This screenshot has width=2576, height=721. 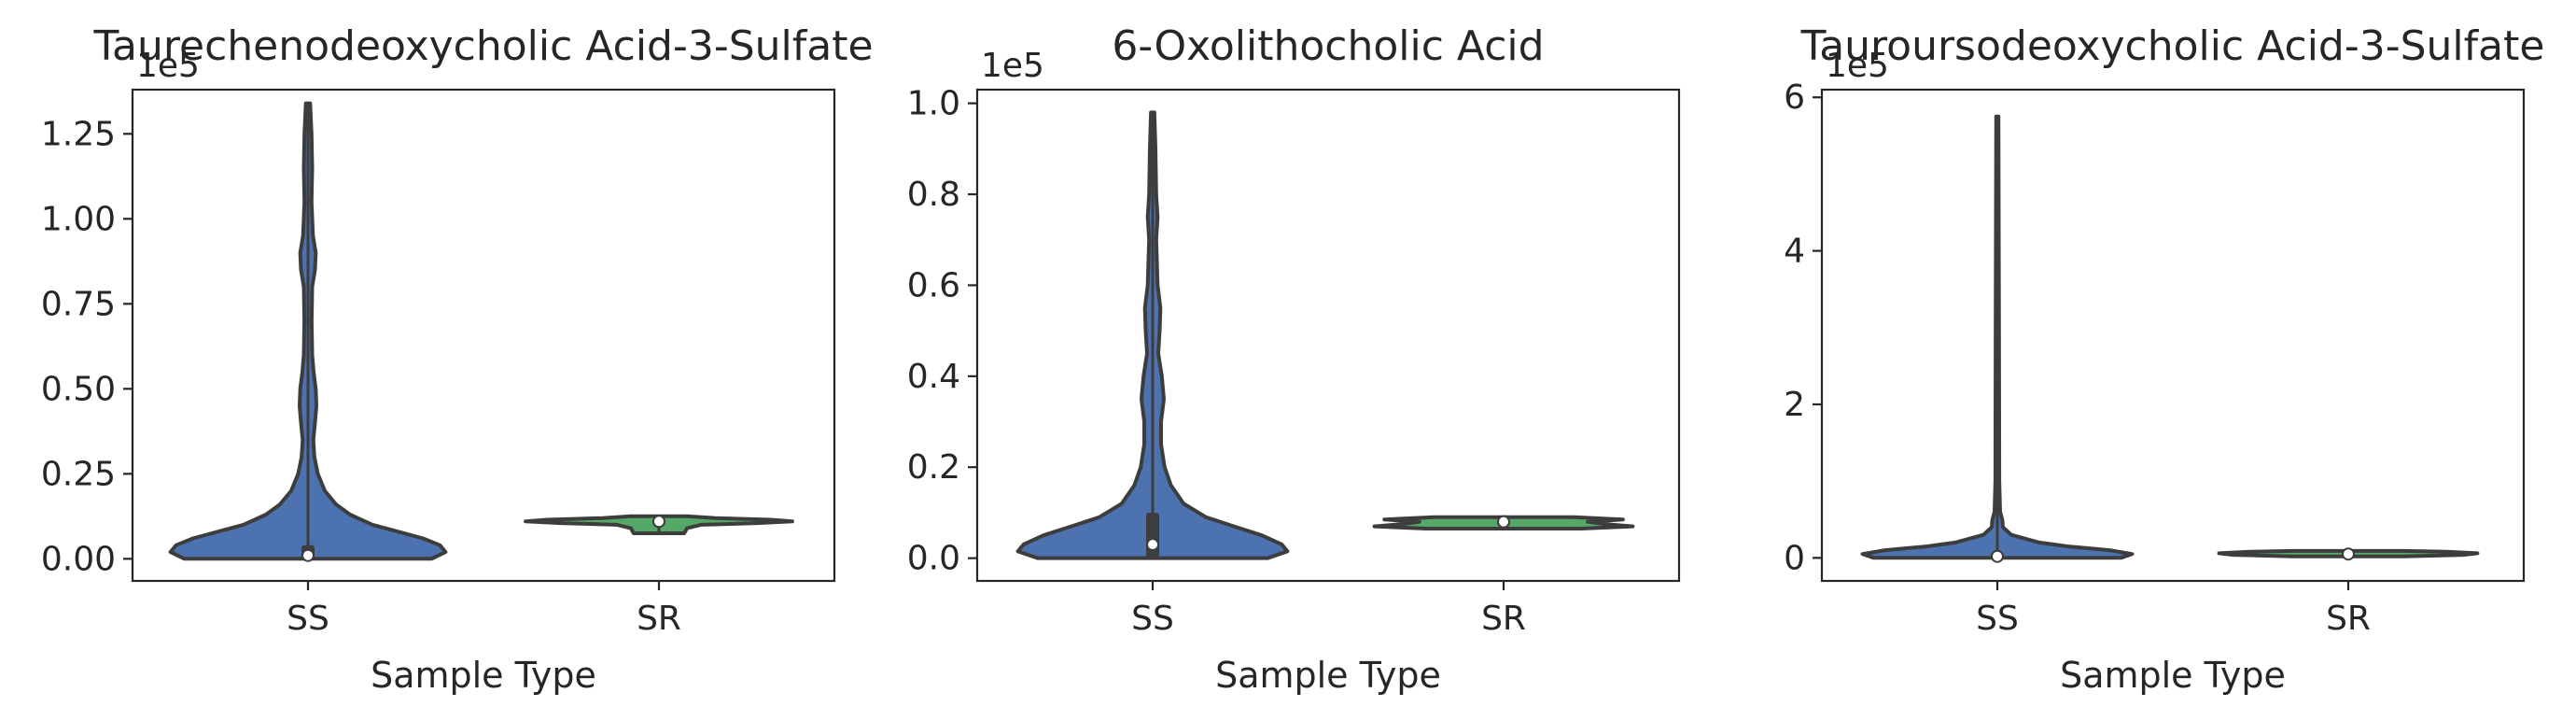 What do you see at coordinates (2173, 609) in the screenshot?
I see `panel-3-x-ticks: SS SR` at bounding box center [2173, 609].